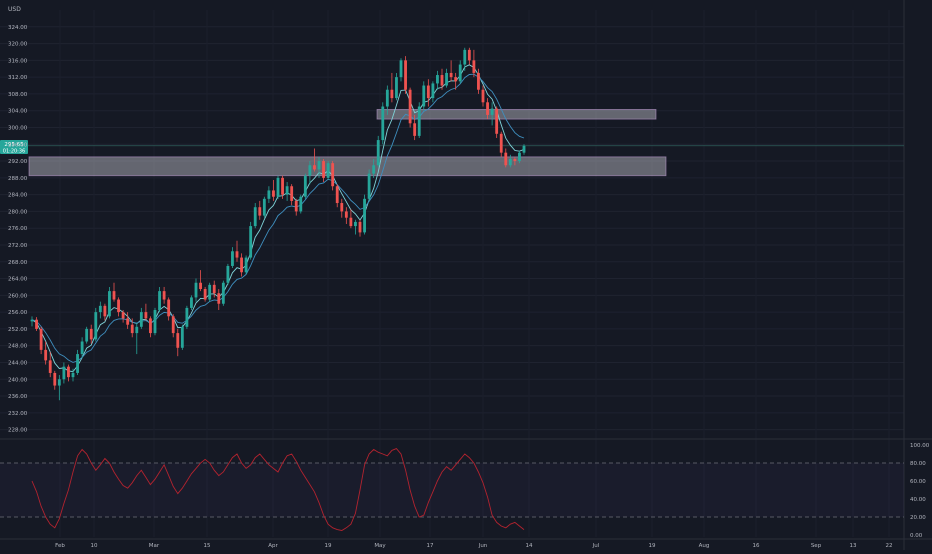  I want to click on x-tick-label: Mar, so click(154, 546).